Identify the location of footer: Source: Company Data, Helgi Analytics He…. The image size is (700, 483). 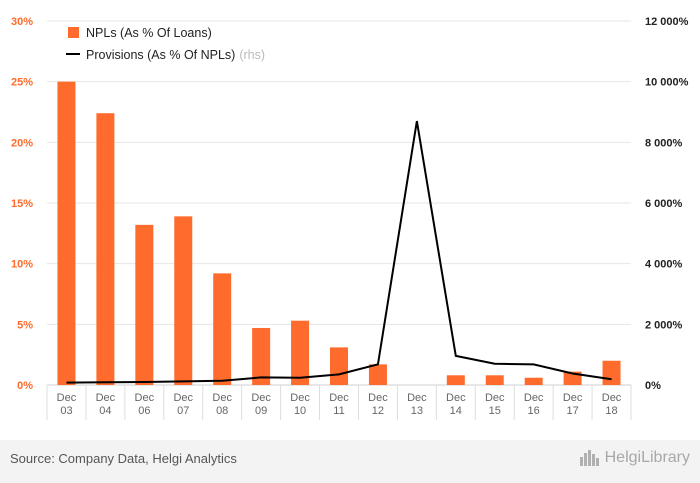
(350, 461).